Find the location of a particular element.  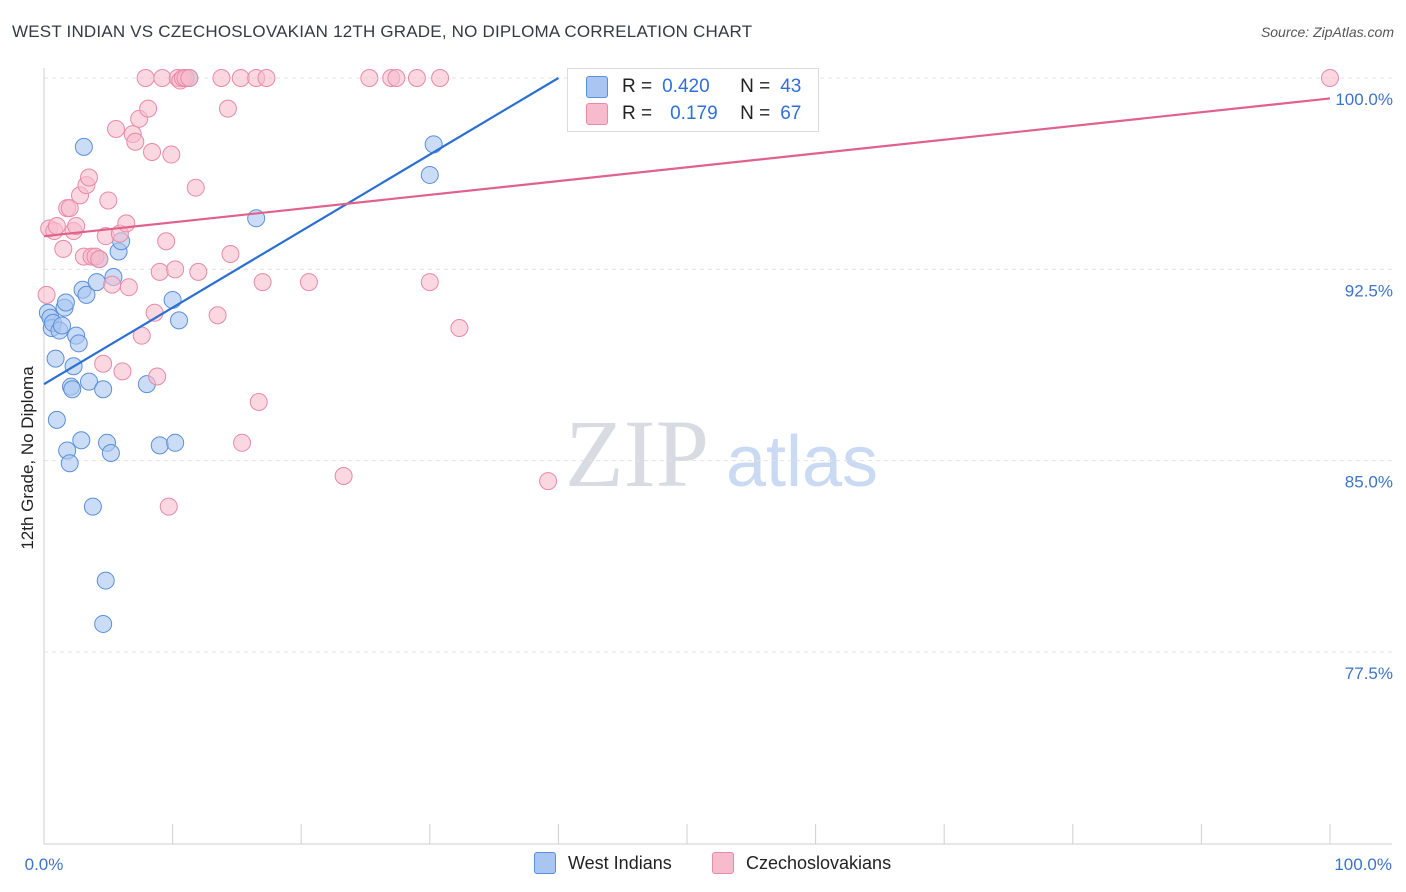

watermark-zip: ZIP is located at coordinates (637, 453).